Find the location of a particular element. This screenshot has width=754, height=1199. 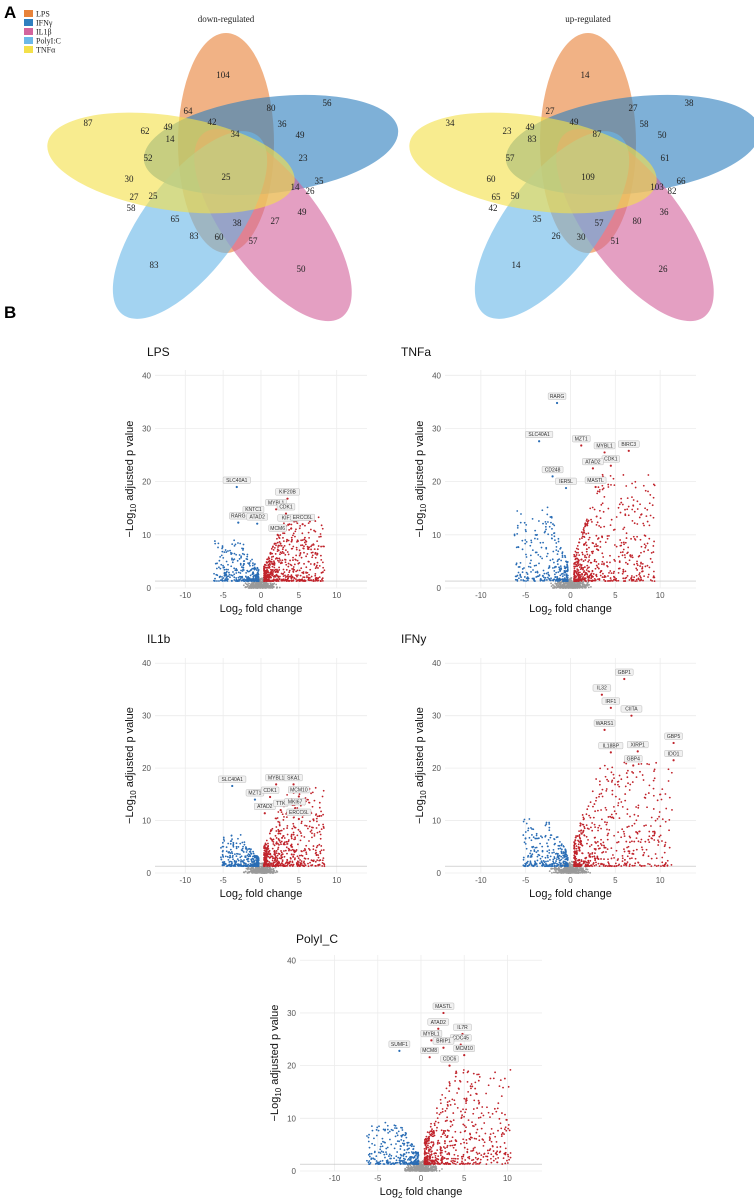

x-tick-label: 10 is located at coordinates (336, 595).